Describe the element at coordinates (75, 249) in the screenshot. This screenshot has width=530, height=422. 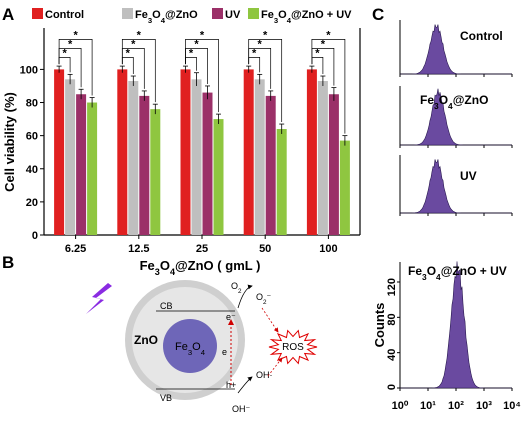
I see `x-tick-label: 6.25` at that location.